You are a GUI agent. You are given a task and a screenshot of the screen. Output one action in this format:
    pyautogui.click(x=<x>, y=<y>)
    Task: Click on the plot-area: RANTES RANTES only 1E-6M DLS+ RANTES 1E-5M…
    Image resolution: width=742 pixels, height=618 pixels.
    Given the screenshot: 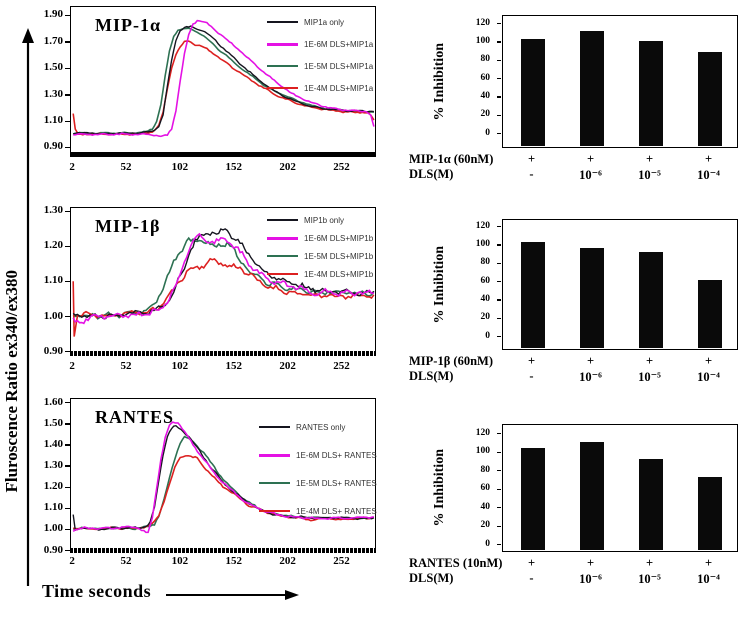 What is the action you would take?
    pyautogui.click(x=223, y=475)
    